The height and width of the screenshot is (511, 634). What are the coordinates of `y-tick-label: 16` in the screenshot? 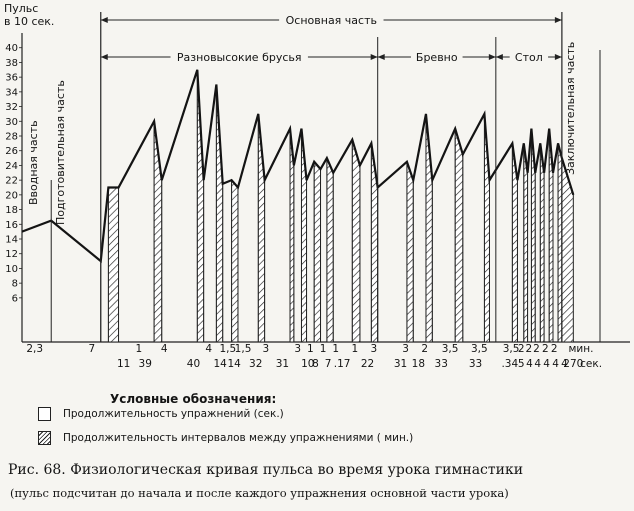 It's located at (11, 225).